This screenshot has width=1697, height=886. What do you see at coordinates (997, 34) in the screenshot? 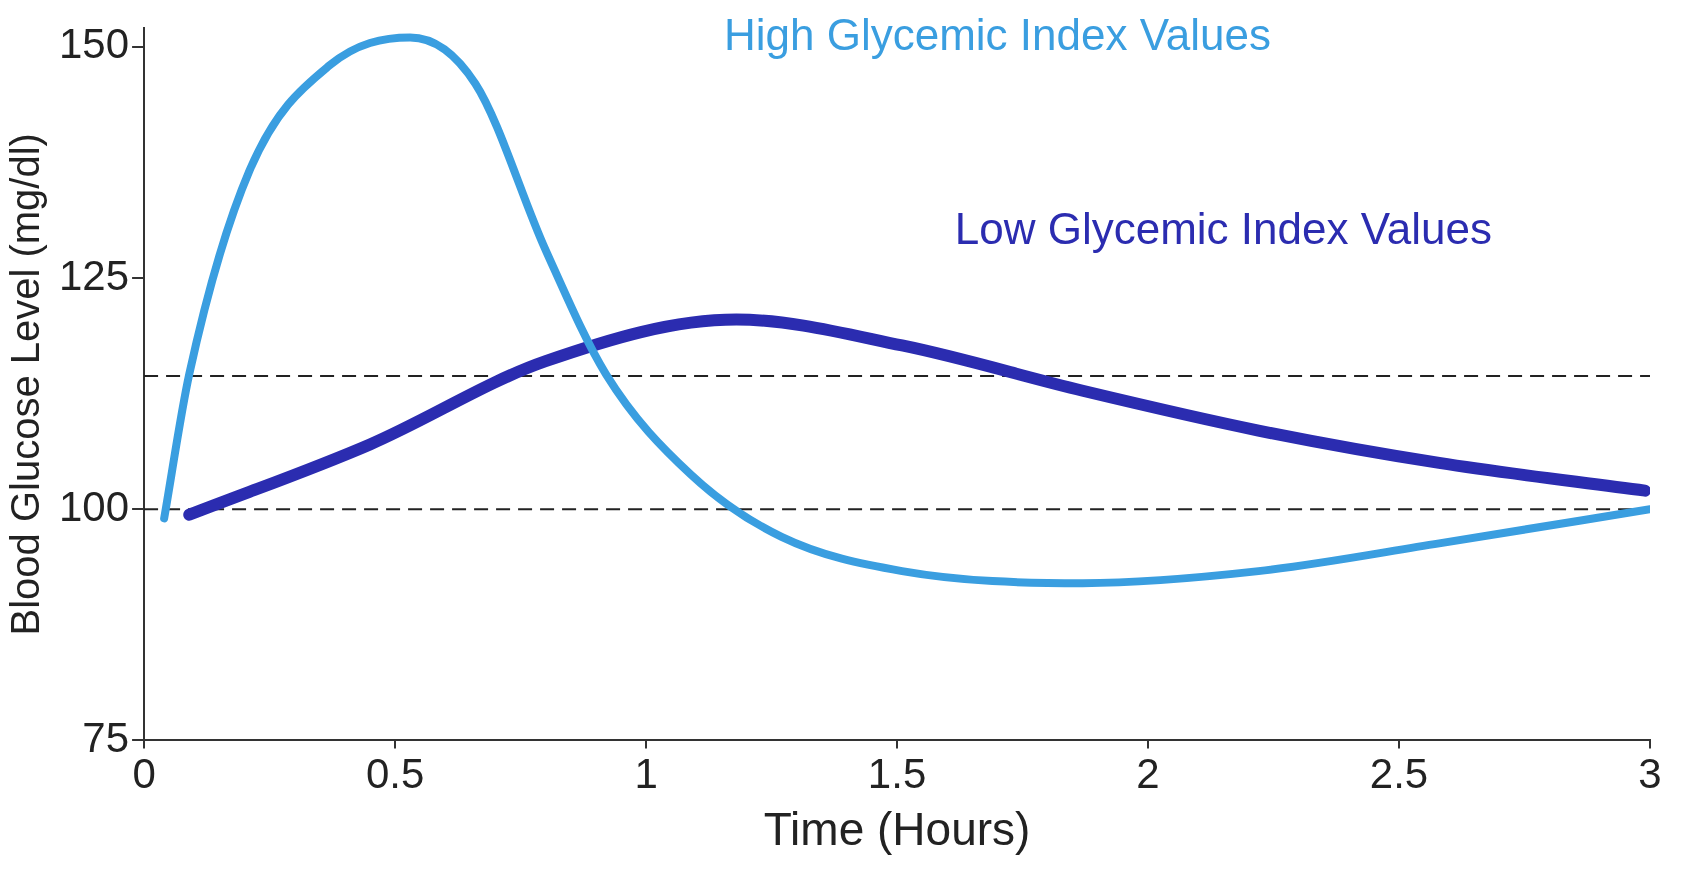
I see `text: High Glycemic Index Values` at bounding box center [997, 34].